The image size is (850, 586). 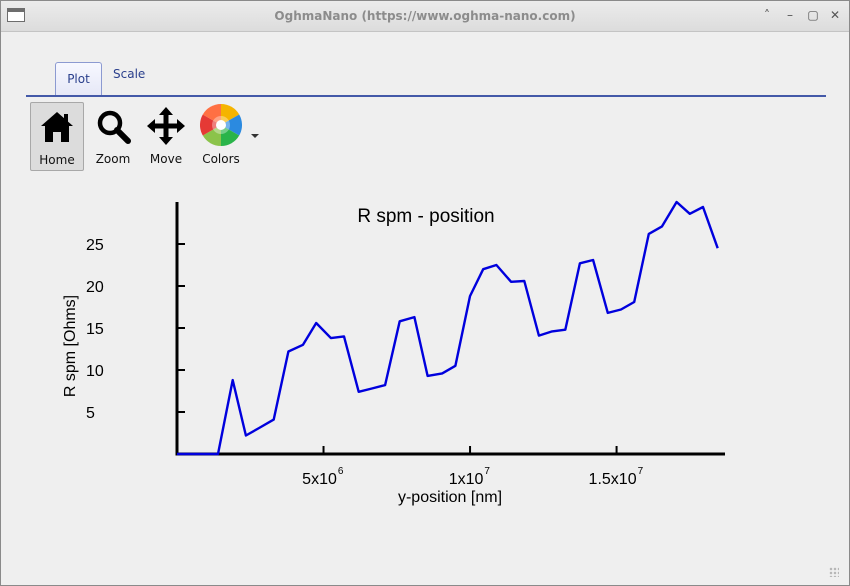 I want to click on move-button: Move, so click(x=166, y=136).